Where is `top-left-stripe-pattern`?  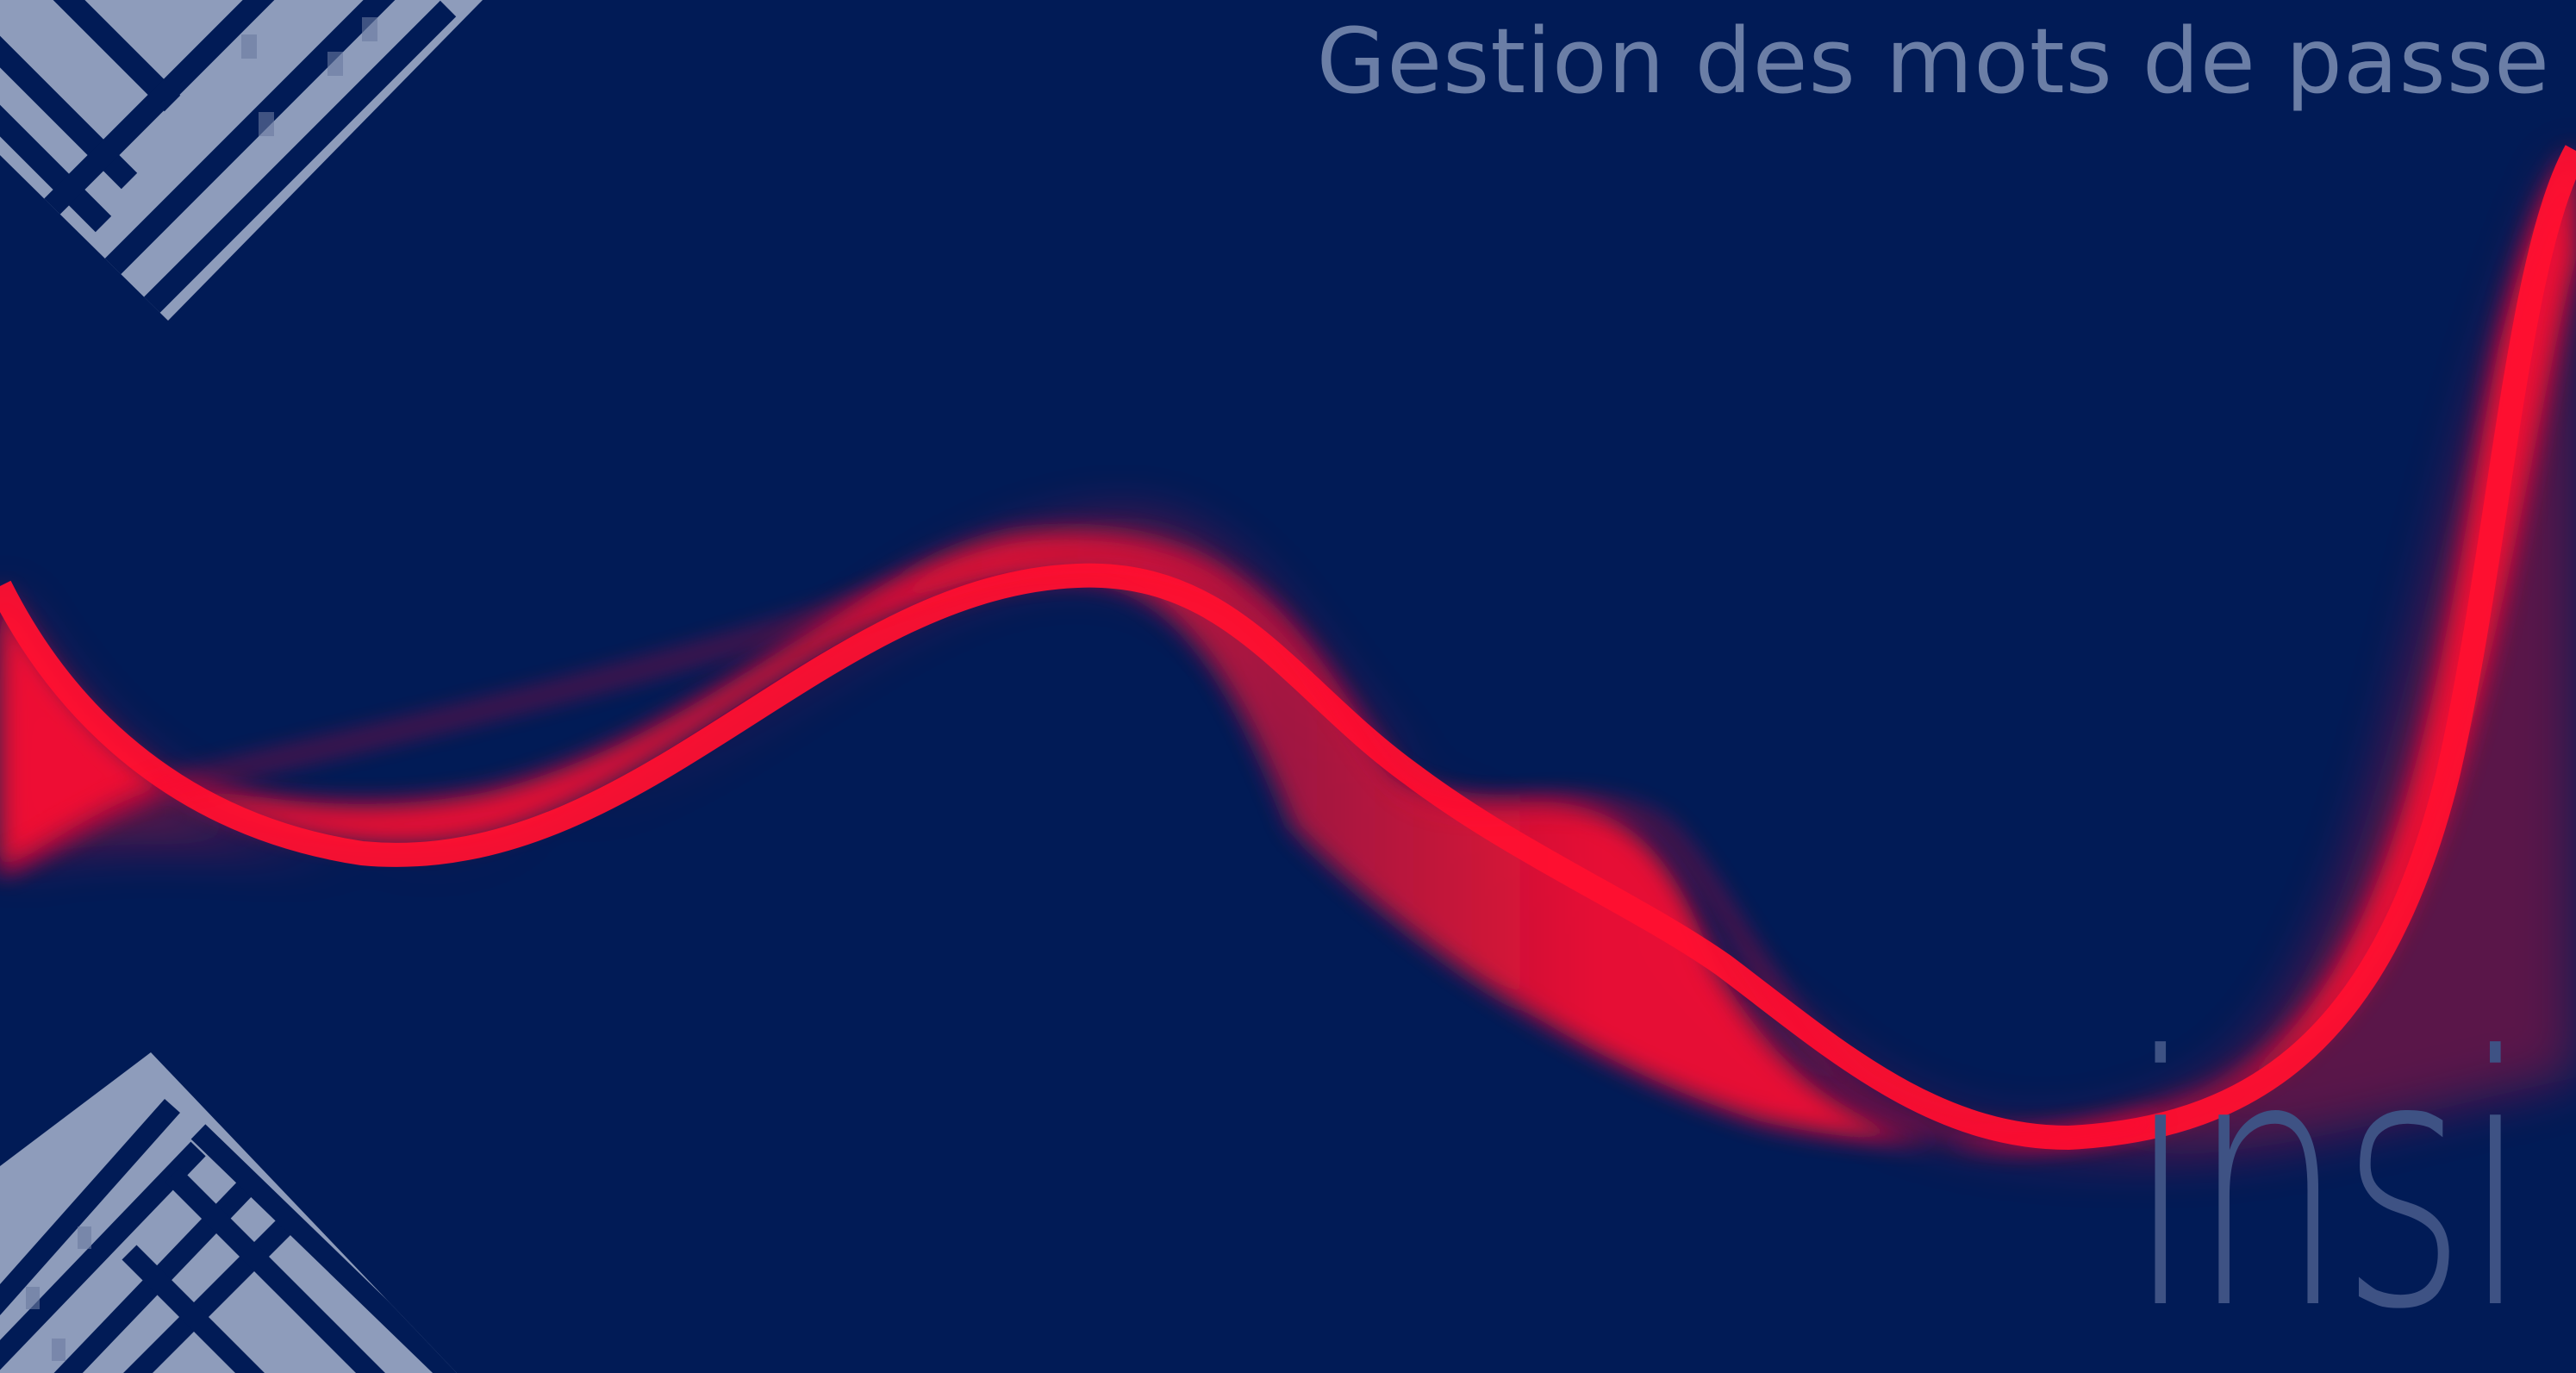 top-left-stripe-pattern is located at coordinates (241, 161).